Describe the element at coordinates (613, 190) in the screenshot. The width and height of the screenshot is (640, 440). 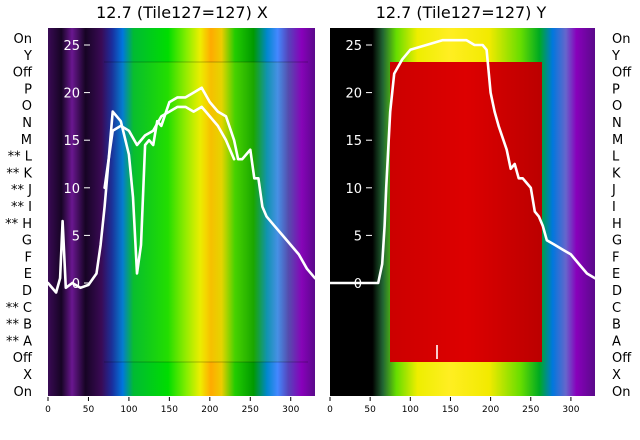
I see `row-label: J` at that location.